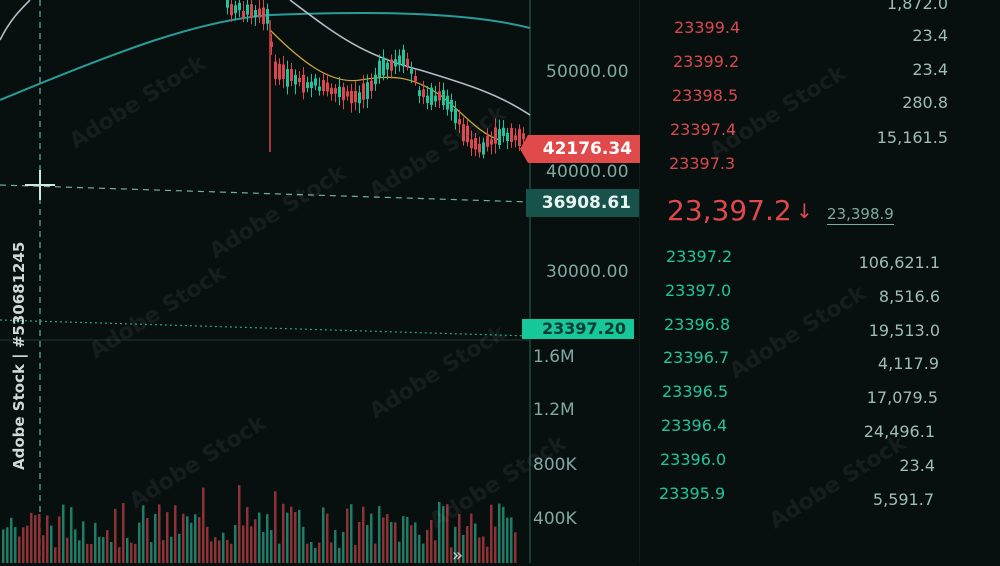 The height and width of the screenshot is (566, 1000). I want to click on bid-price: 23396.5, so click(695, 391).